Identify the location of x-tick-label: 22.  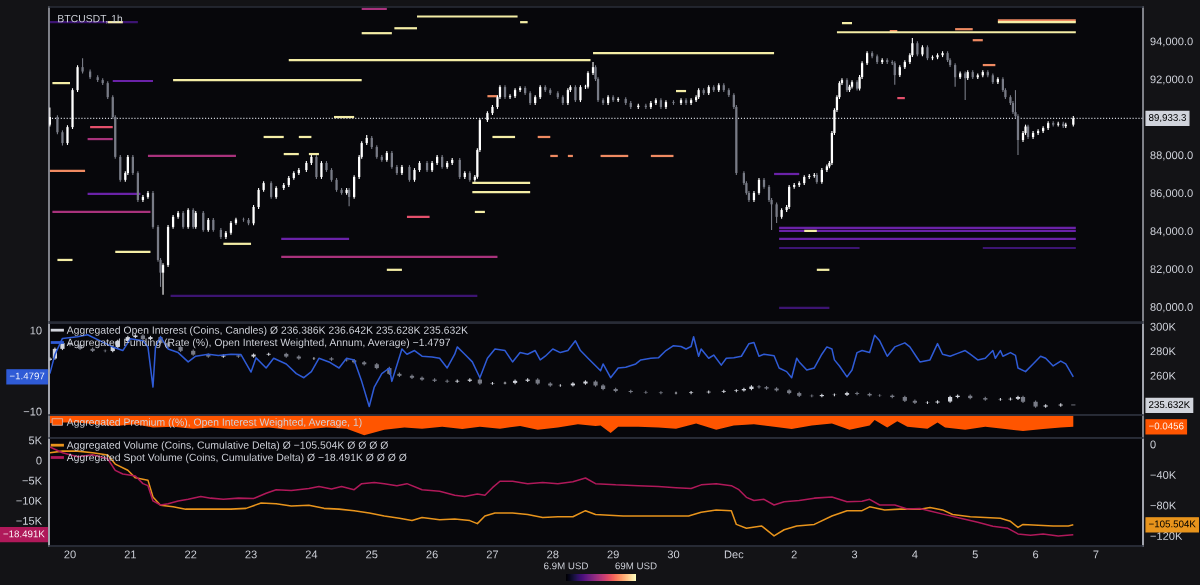
(191, 554).